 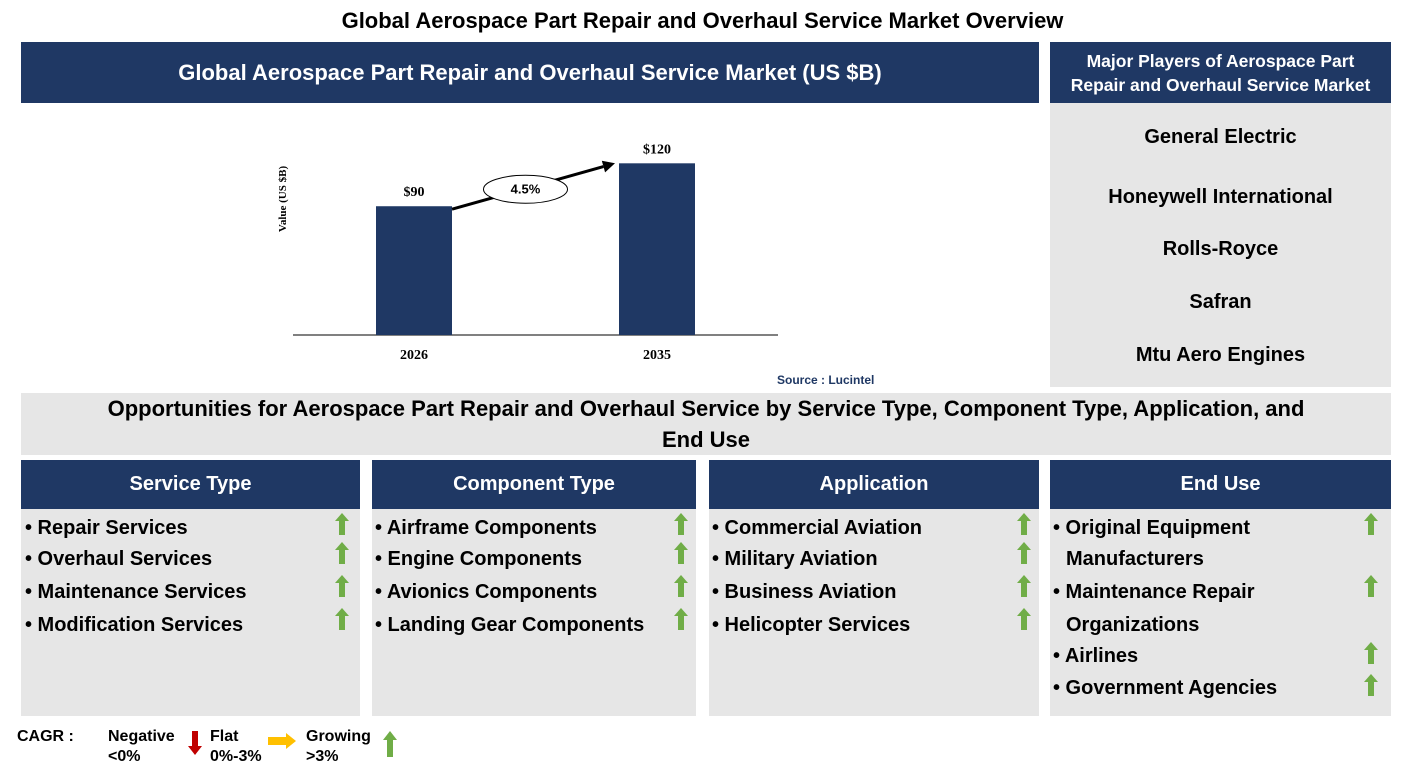 I want to click on source-note: Source : Lucintel, so click(x=826, y=380).